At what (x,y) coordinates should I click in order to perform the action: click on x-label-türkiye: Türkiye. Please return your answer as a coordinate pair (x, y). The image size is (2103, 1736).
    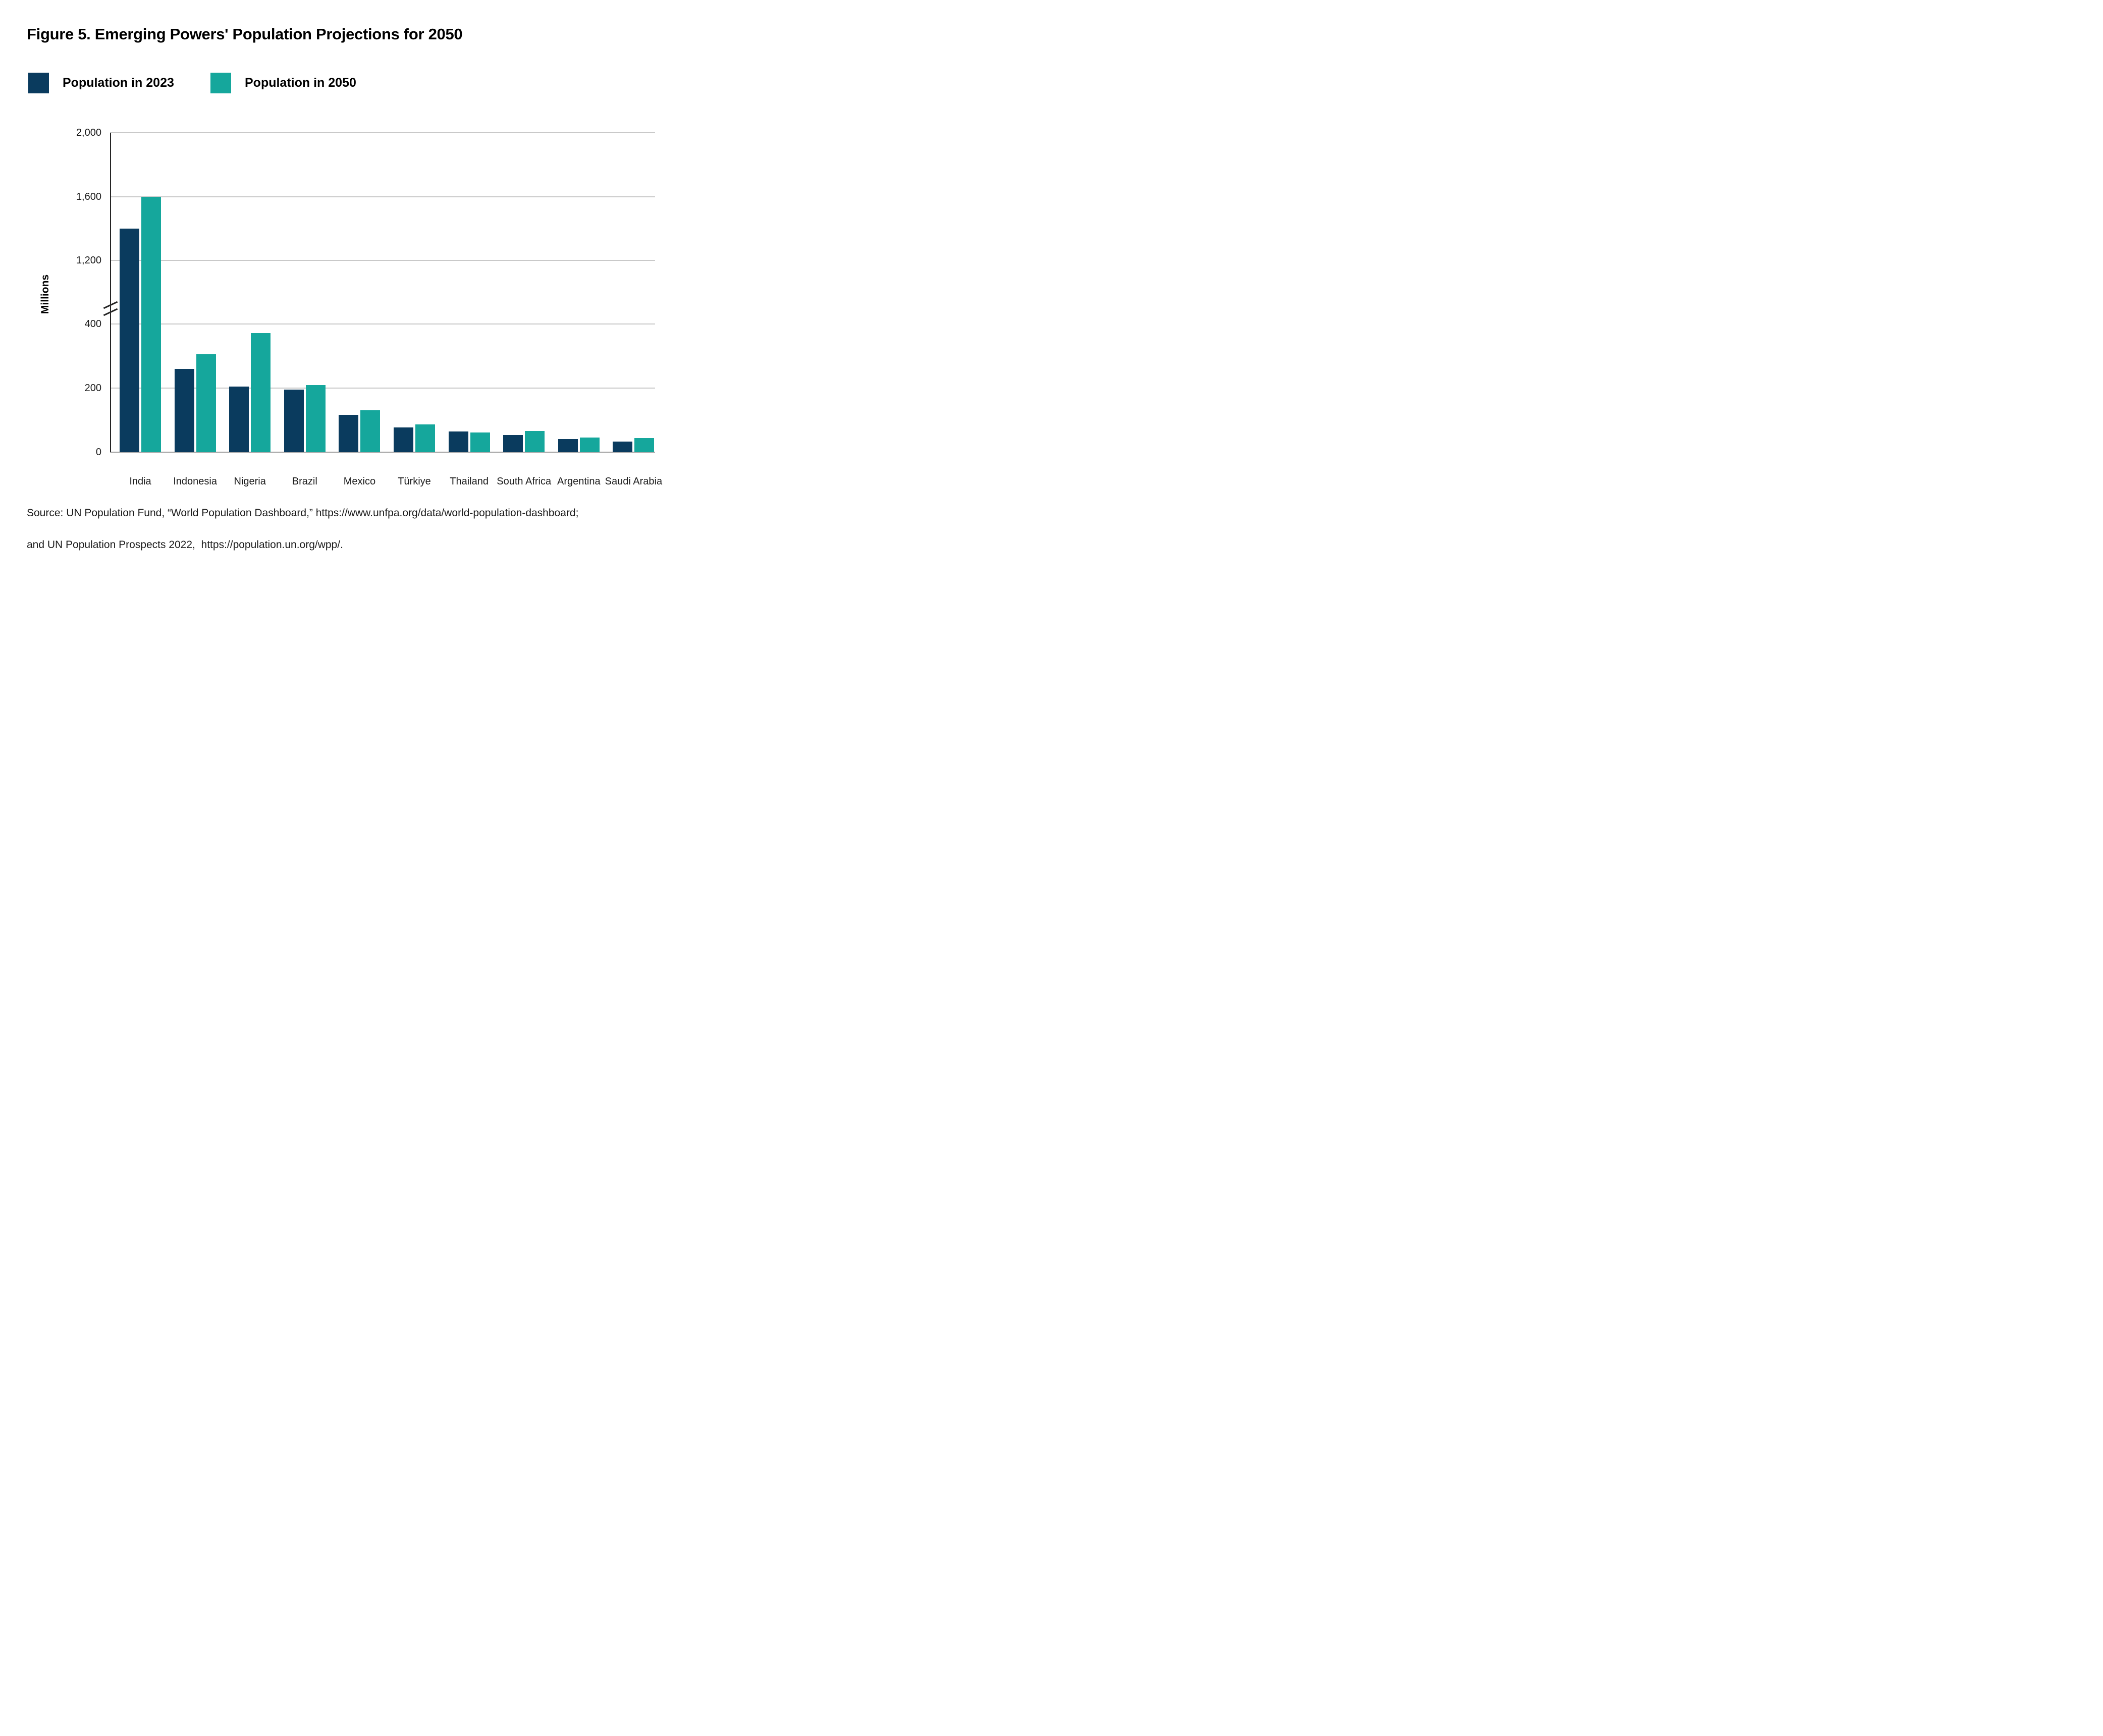
    Looking at the image, I should click on (414, 481).